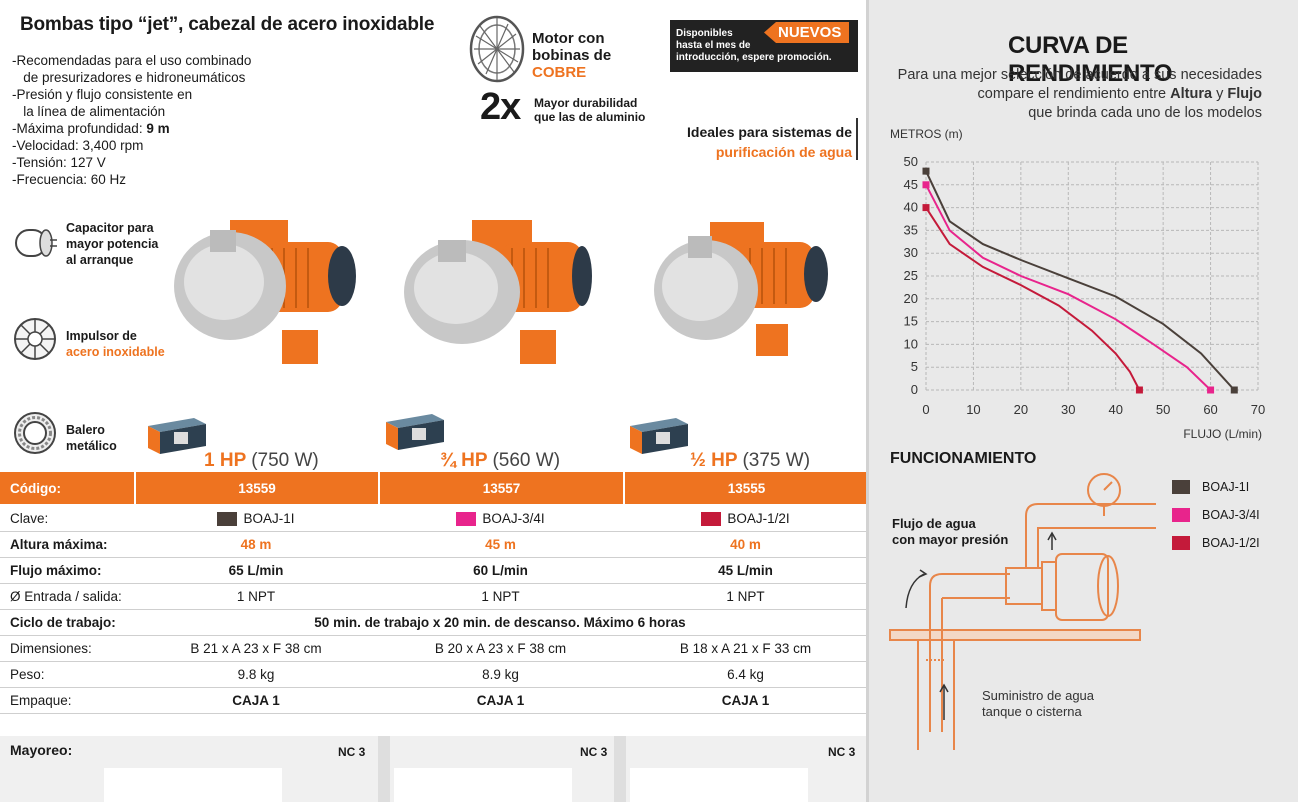 This screenshot has height=802, width=1298. I want to click on feature-item: -Tensión: 127 V, so click(59, 162).